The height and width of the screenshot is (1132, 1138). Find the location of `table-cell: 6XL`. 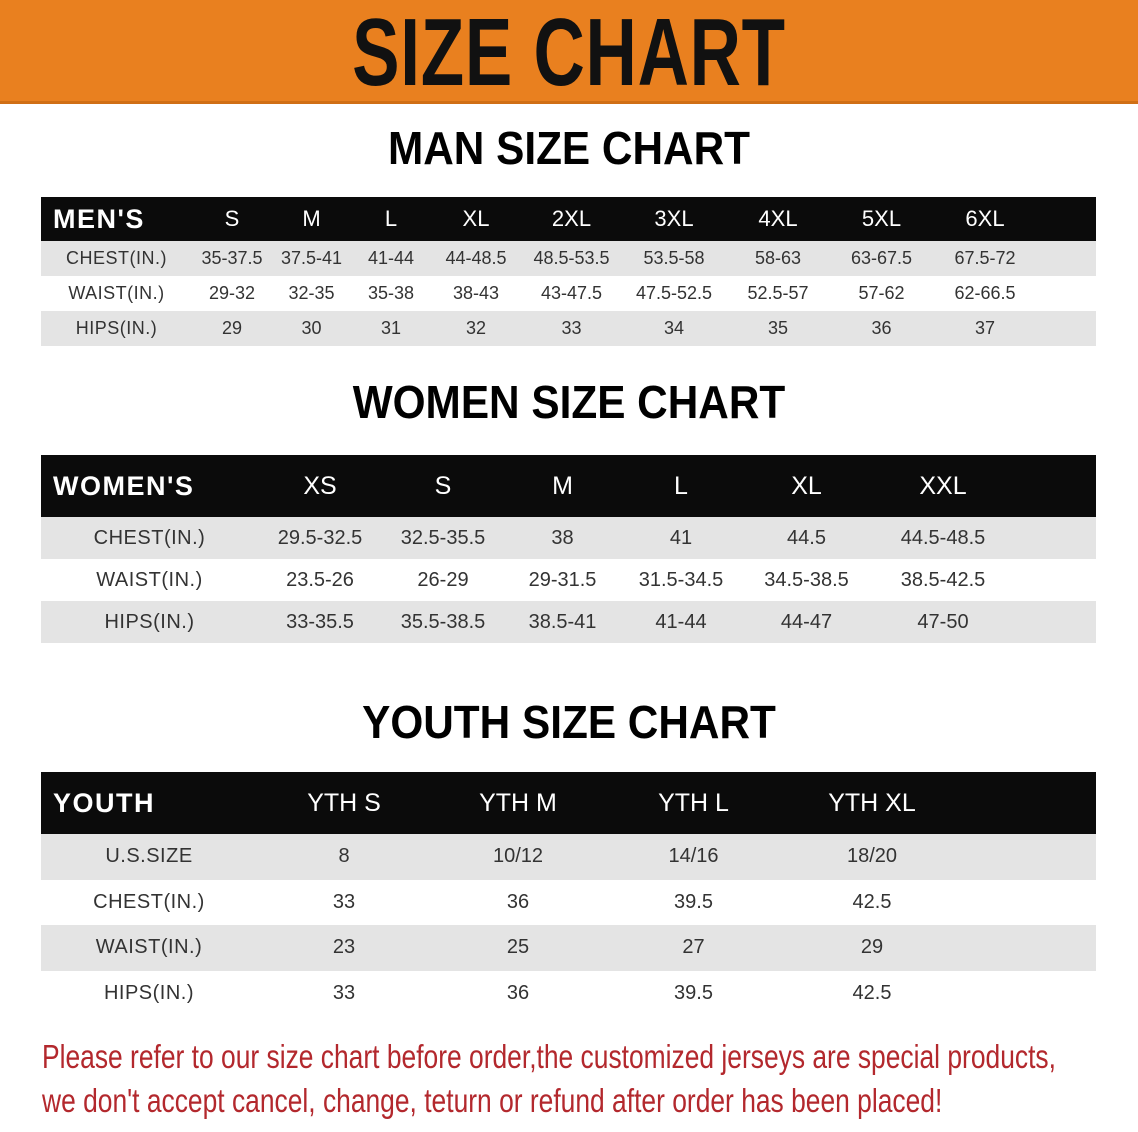

table-cell: 6XL is located at coordinates (985, 218).